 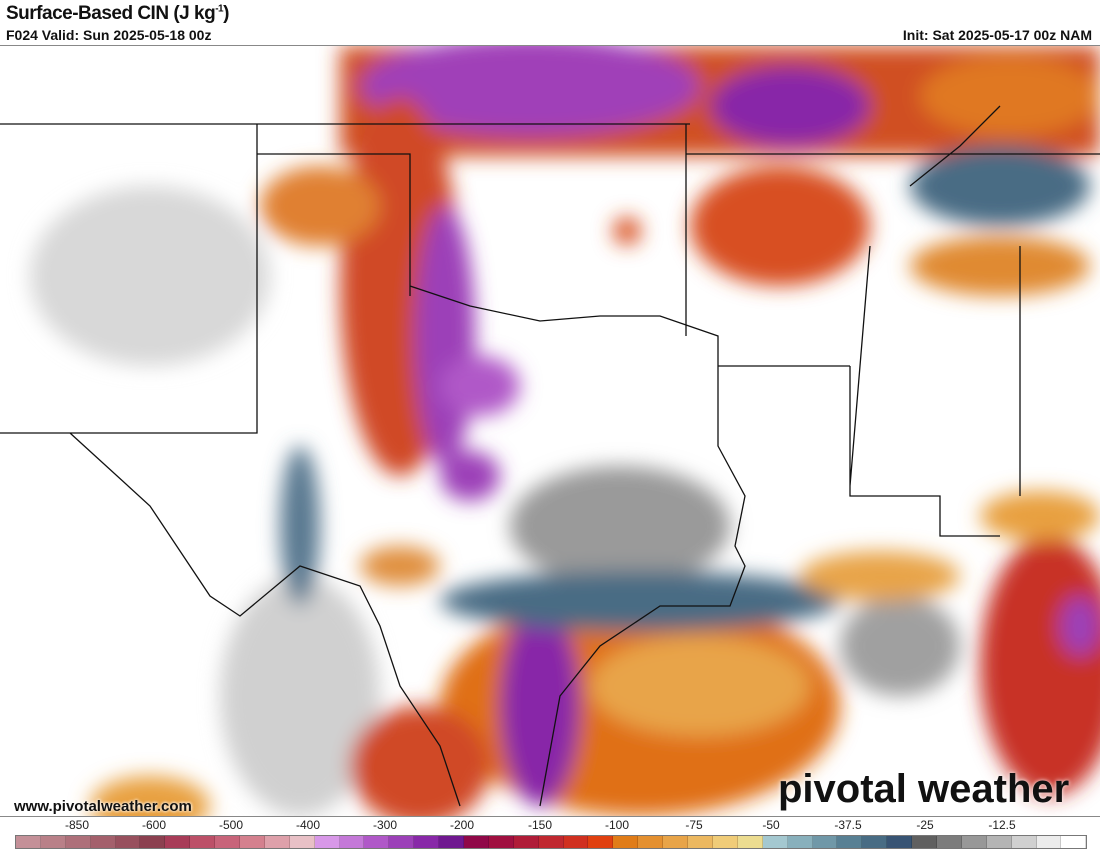 I want to click on valid-time: F024 Valid: Sun 2025-05-18 00z, so click(x=109, y=35).